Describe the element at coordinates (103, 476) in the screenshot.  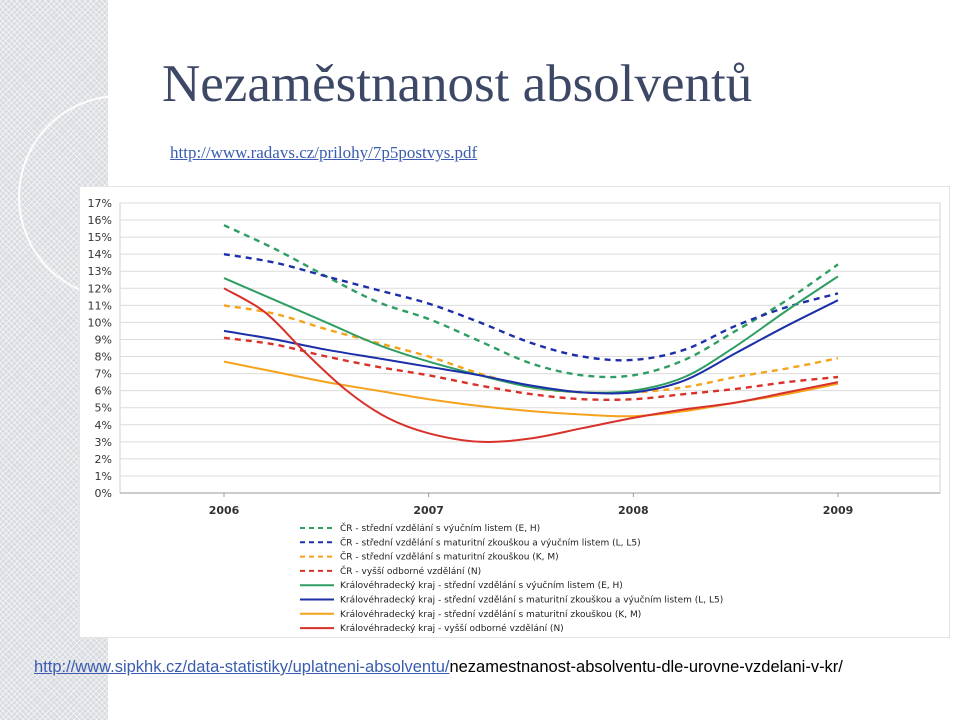
I see `y-tick-label: 1%` at that location.